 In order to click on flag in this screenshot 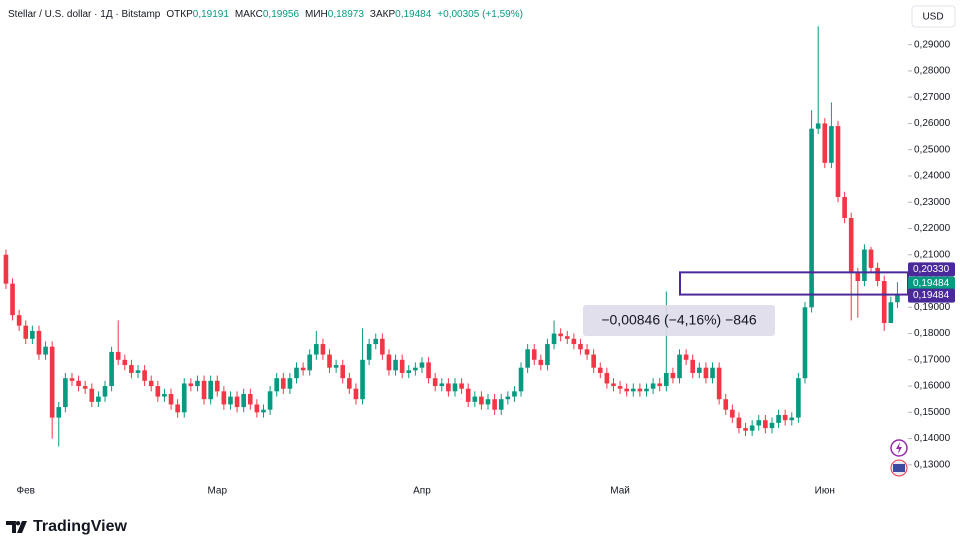, I will do `click(899, 468)`.